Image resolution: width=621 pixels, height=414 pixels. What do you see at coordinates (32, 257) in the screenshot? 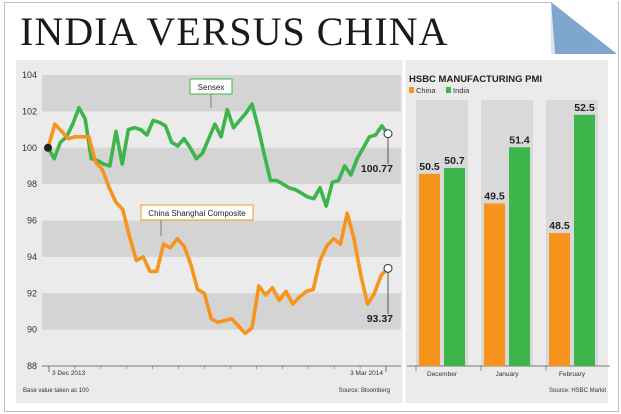
I see `y-tick-label: 94` at bounding box center [32, 257].